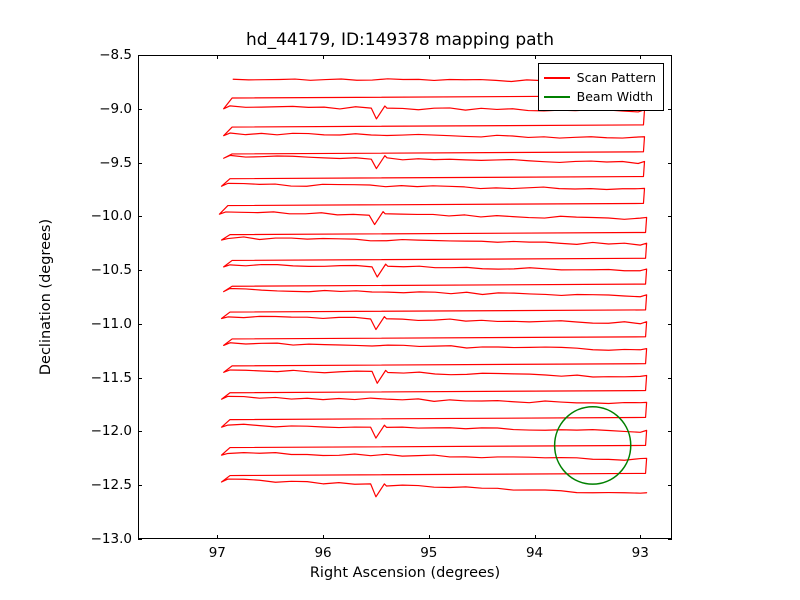 This screenshot has height=600, width=800. Describe the element at coordinates (111, 323) in the screenshot. I see `y-tick-label: −11.0` at that location.